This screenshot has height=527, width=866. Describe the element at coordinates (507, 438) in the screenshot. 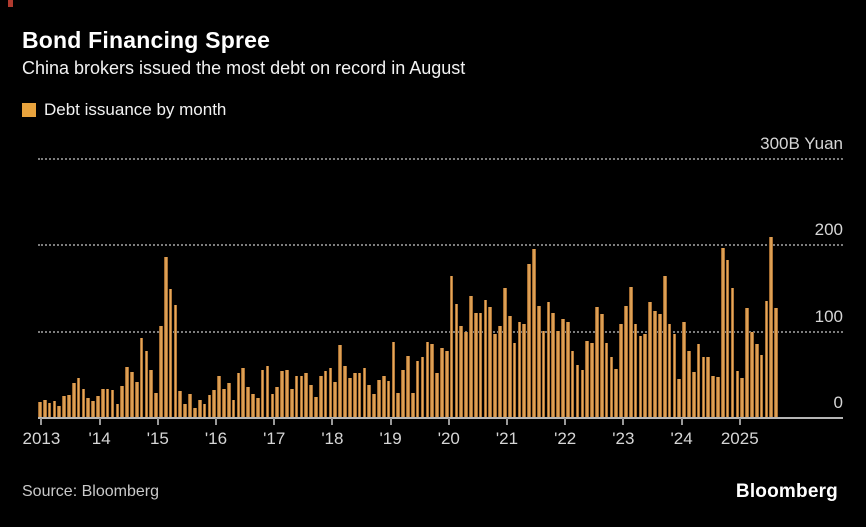

I see `x-axis-label-21: '21` at that location.